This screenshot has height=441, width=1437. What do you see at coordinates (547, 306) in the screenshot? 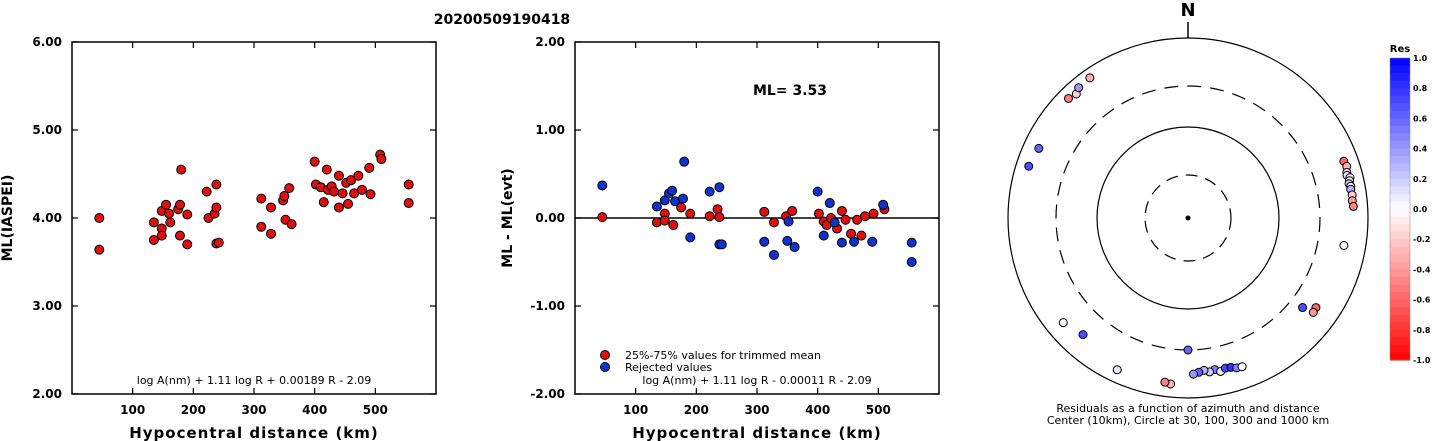
I see `y-tick-label: -1.00` at bounding box center [547, 306].